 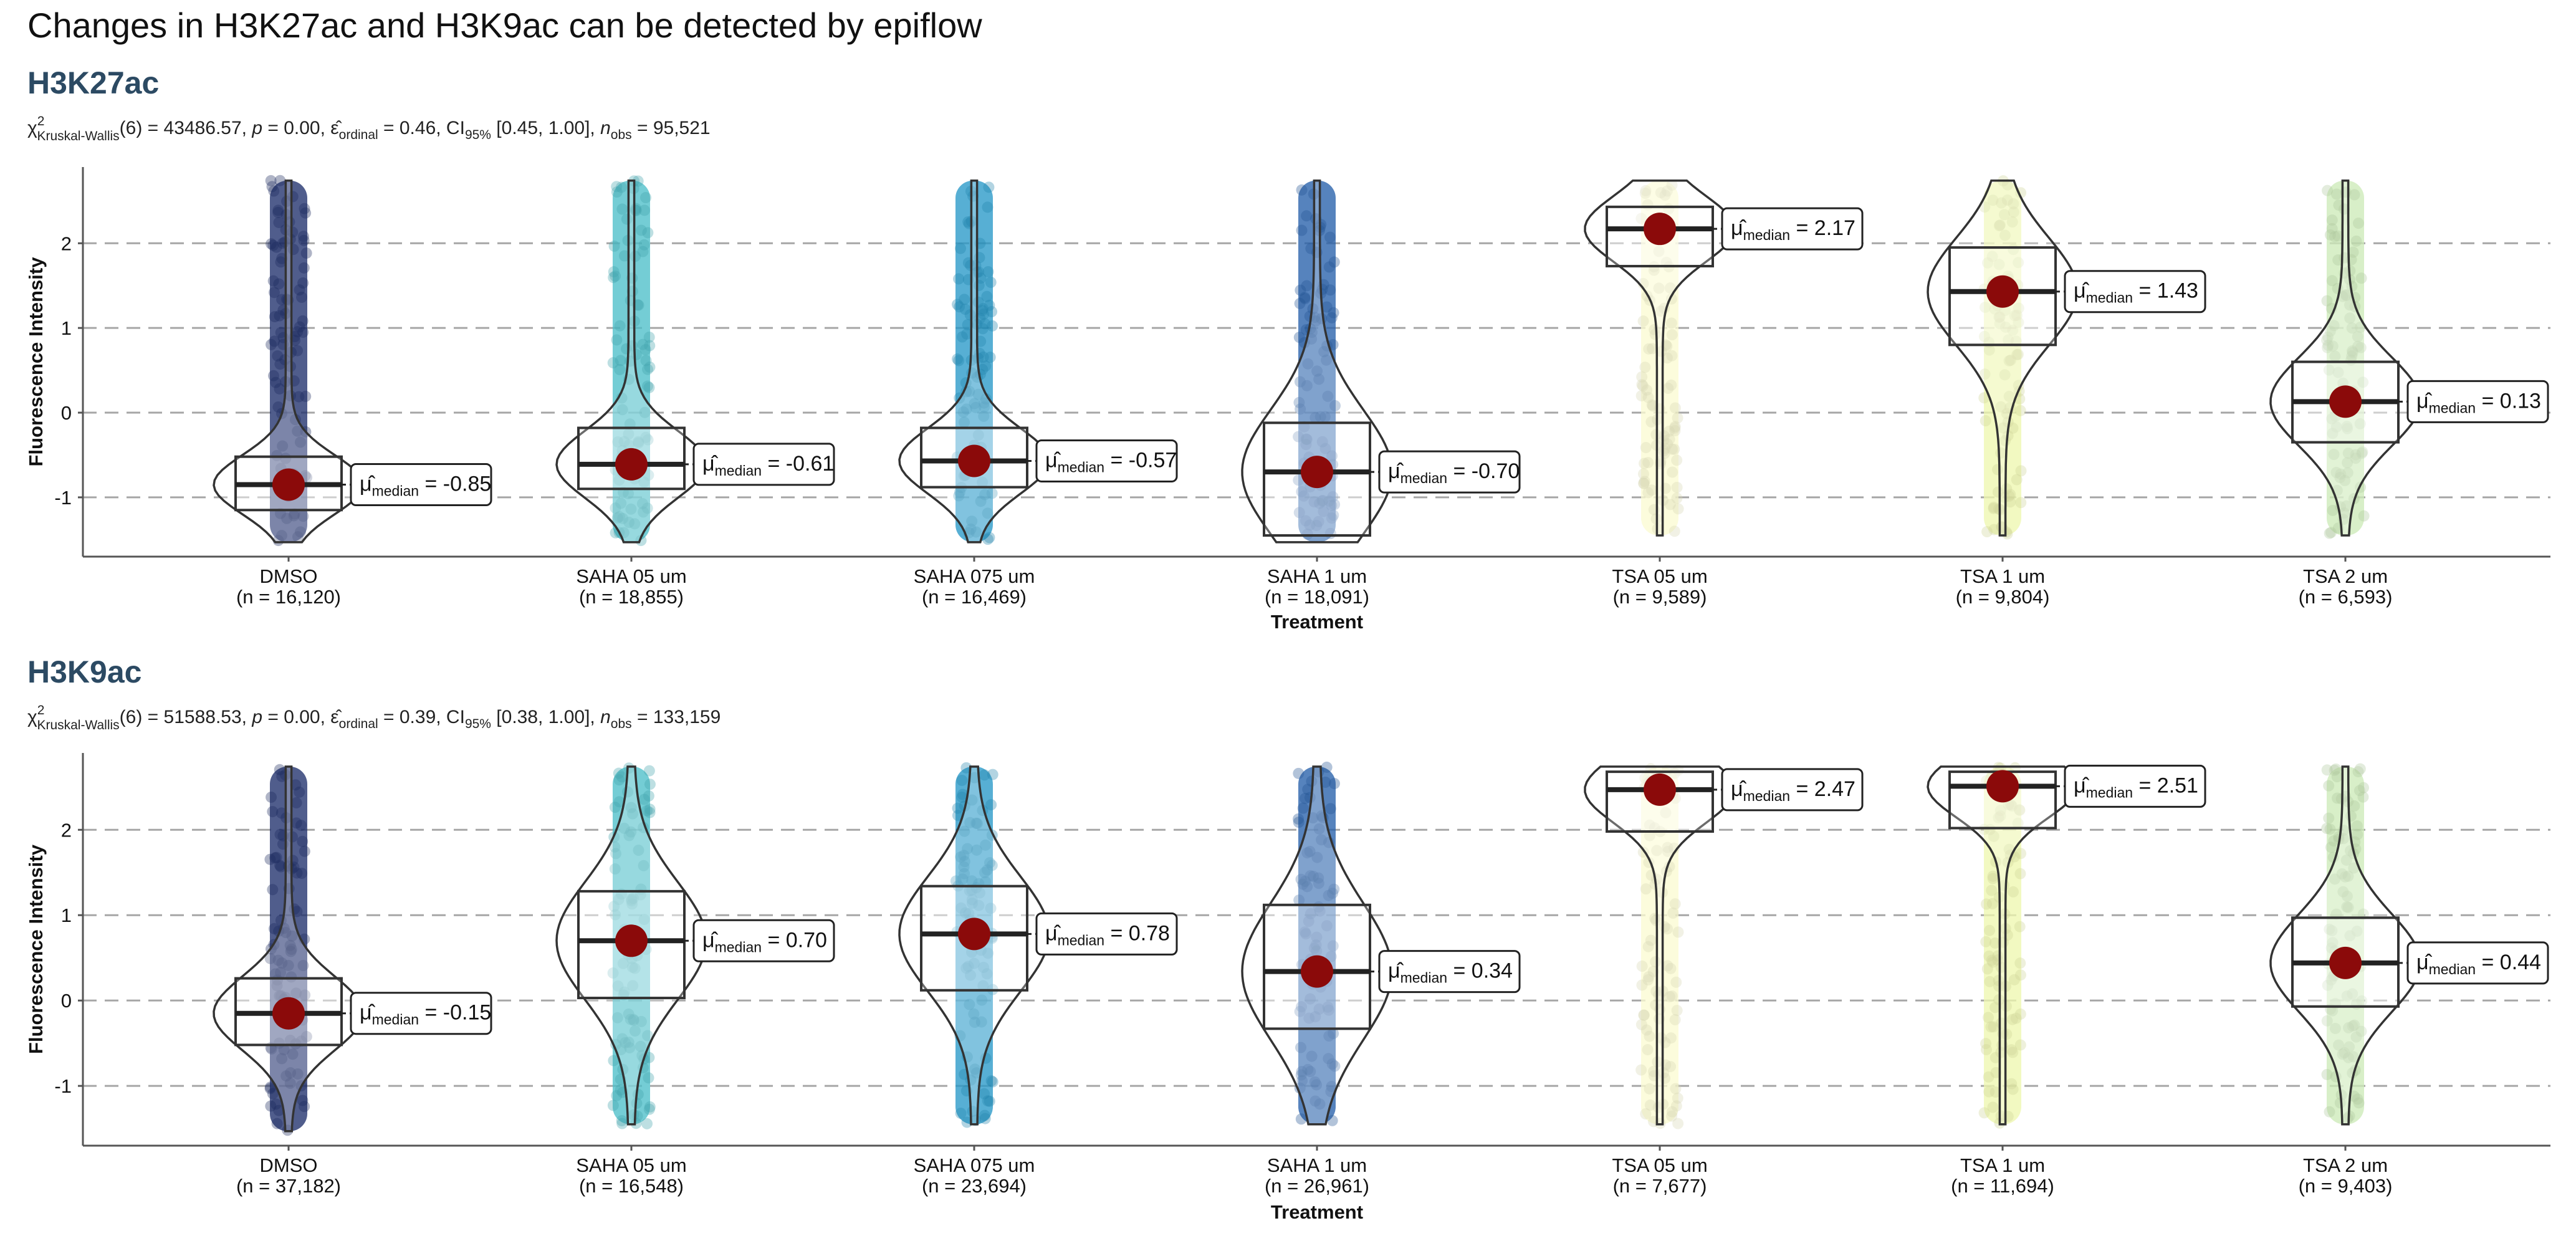 What do you see at coordinates (1823, 228) in the screenshot?
I see `median-label-value: = 2.17` at bounding box center [1823, 228].